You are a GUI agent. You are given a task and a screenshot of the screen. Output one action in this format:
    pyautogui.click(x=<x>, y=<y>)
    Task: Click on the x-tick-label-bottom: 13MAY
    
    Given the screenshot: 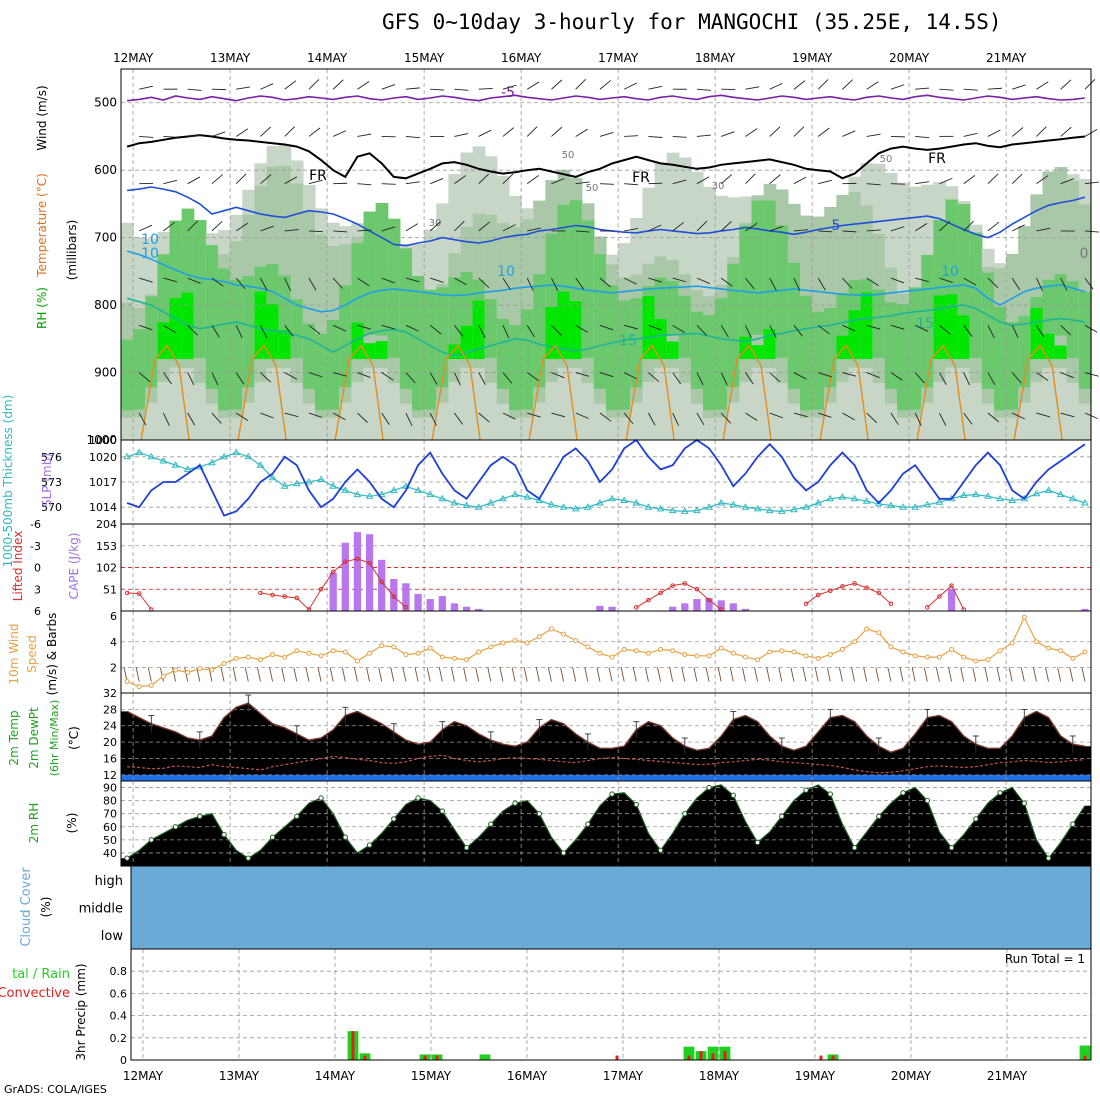 What is the action you would take?
    pyautogui.click(x=239, y=1076)
    